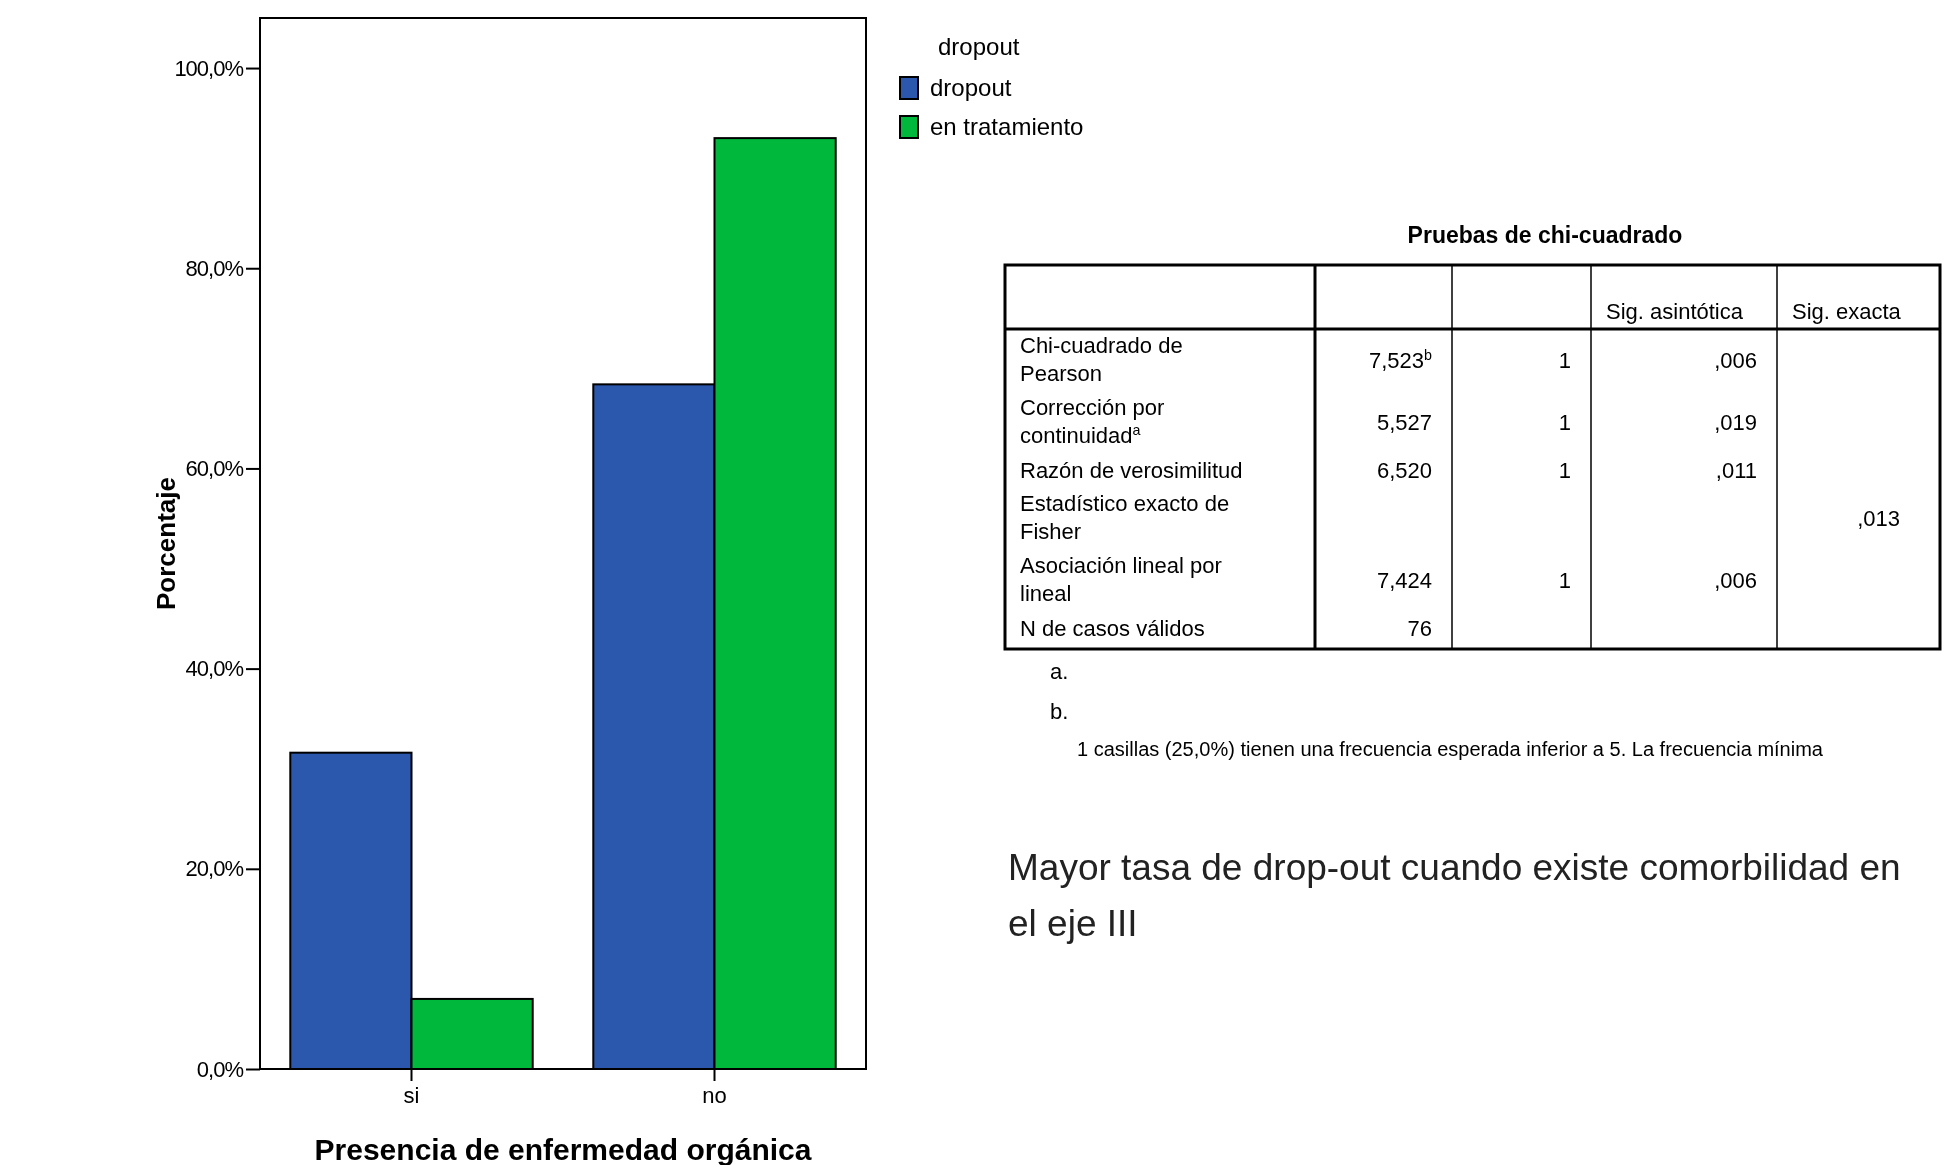 This screenshot has width=1951, height=1165. What do you see at coordinates (1101, 359) in the screenshot?
I see `category-label: Chi-cuadrado de Pearson` at bounding box center [1101, 359].